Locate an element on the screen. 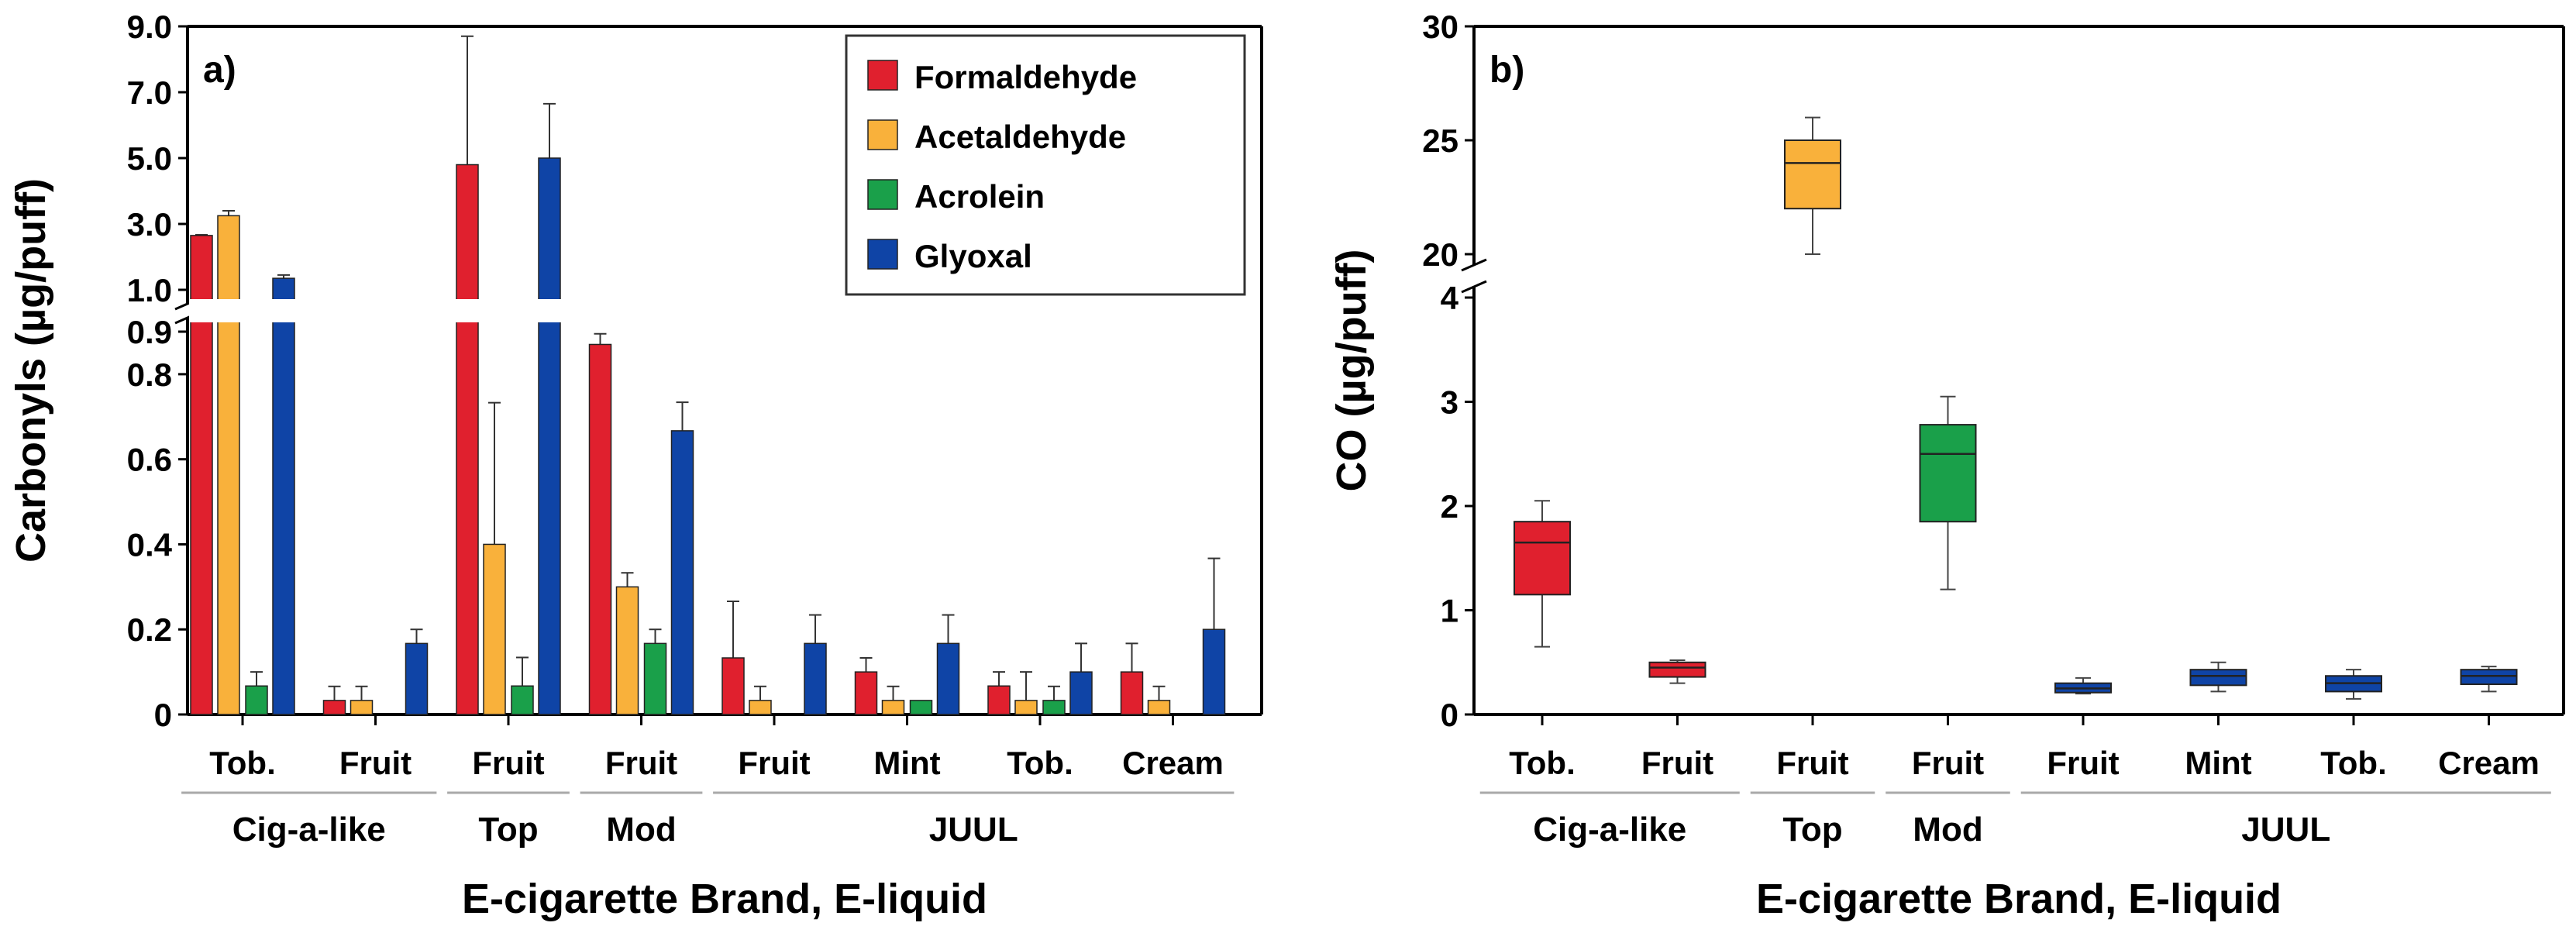 This screenshot has width=2576, height=933. panel-a-y-tick-label: 9.0 is located at coordinates (149, 27).